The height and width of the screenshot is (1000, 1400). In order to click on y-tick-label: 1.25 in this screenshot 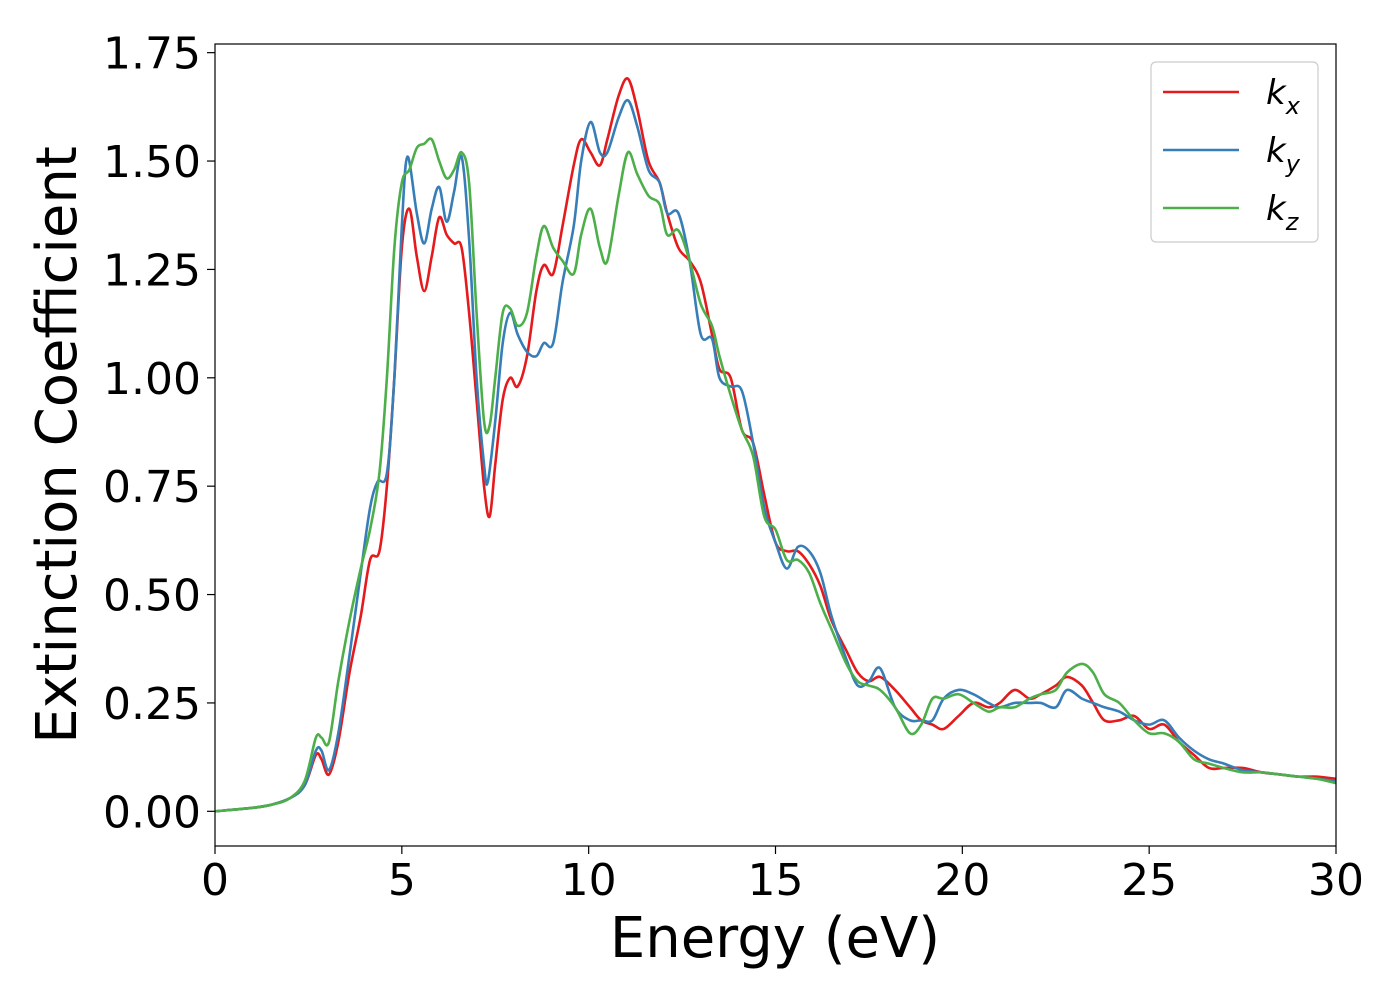, I will do `click(152, 270)`.